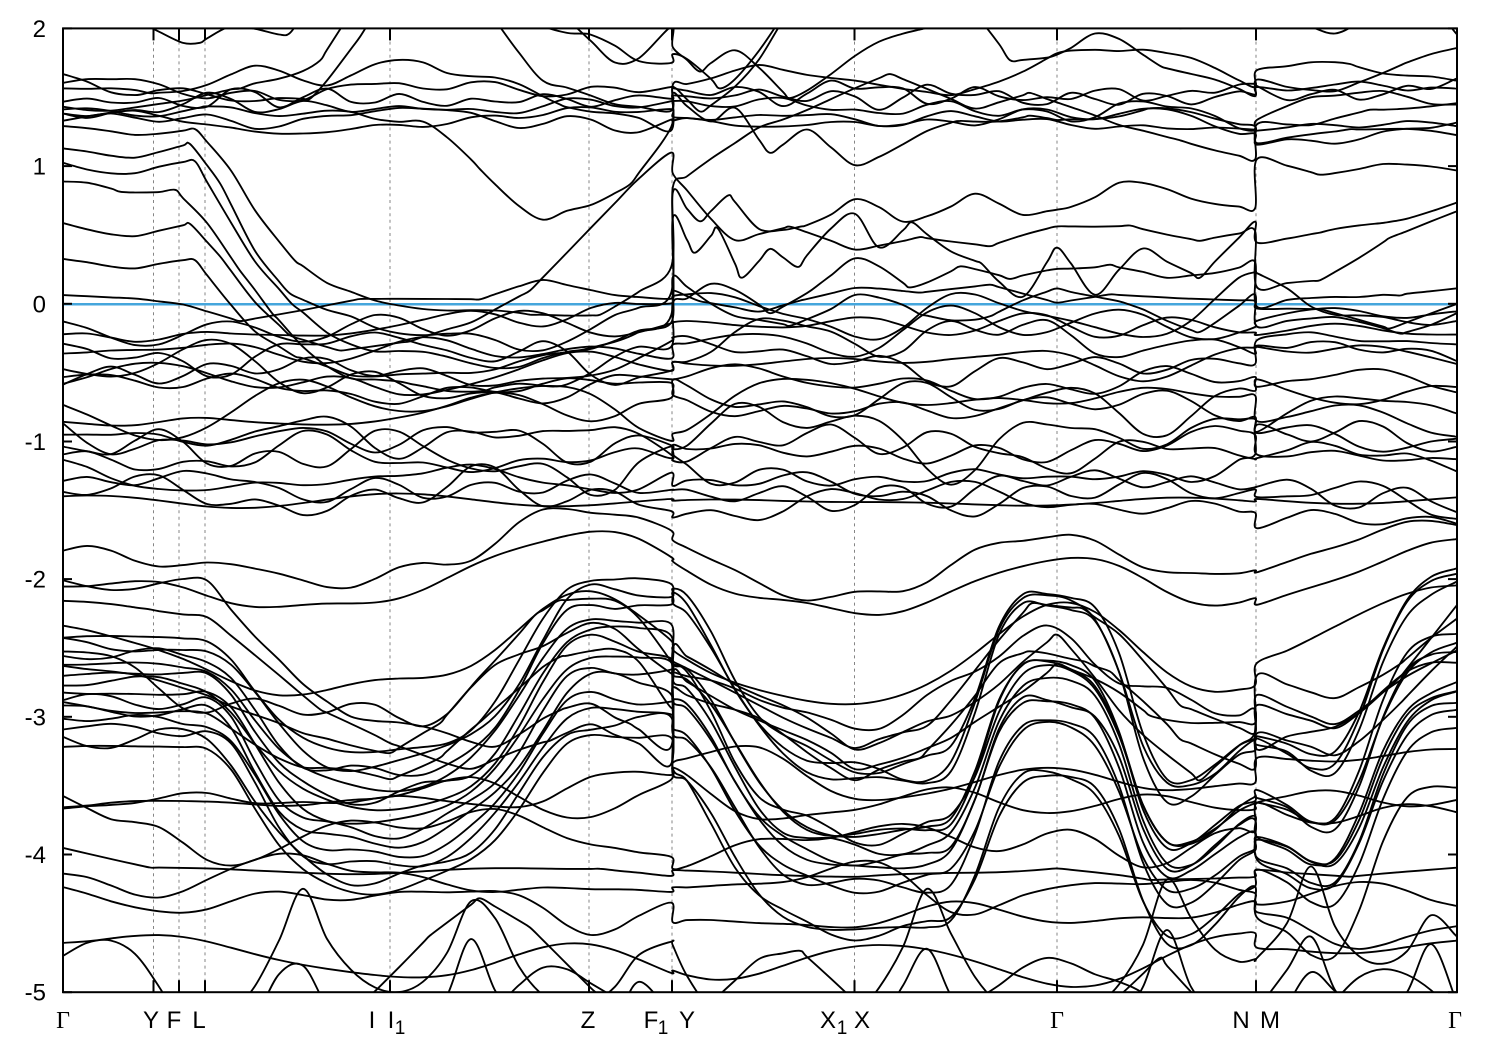 The width and height of the screenshot is (1500, 1050). I want to click on svg-text: -5, so click(35, 993).